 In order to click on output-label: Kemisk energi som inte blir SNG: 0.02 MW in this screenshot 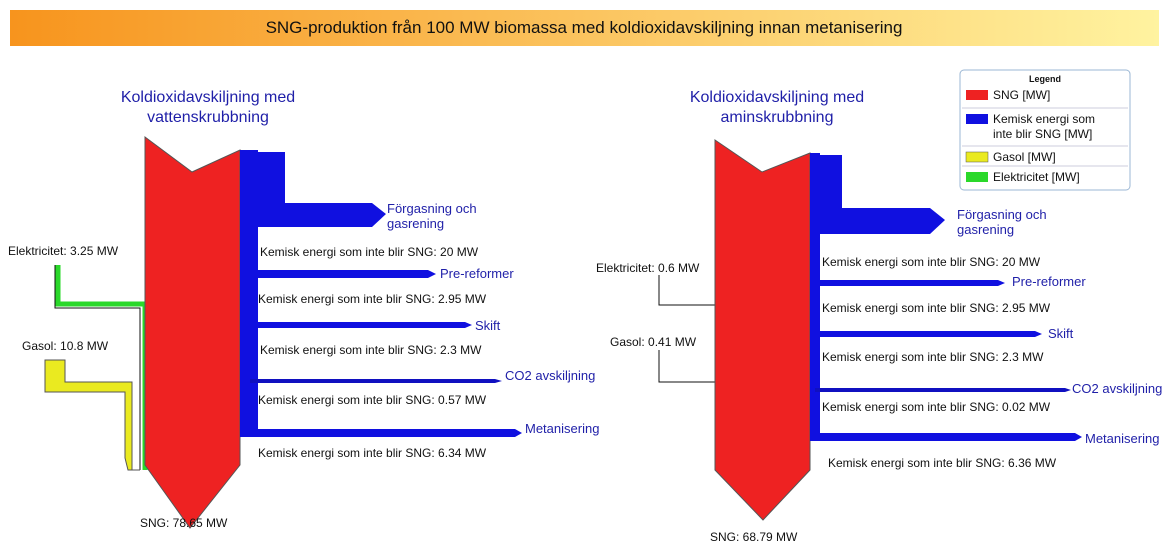, I will do `click(936, 407)`.